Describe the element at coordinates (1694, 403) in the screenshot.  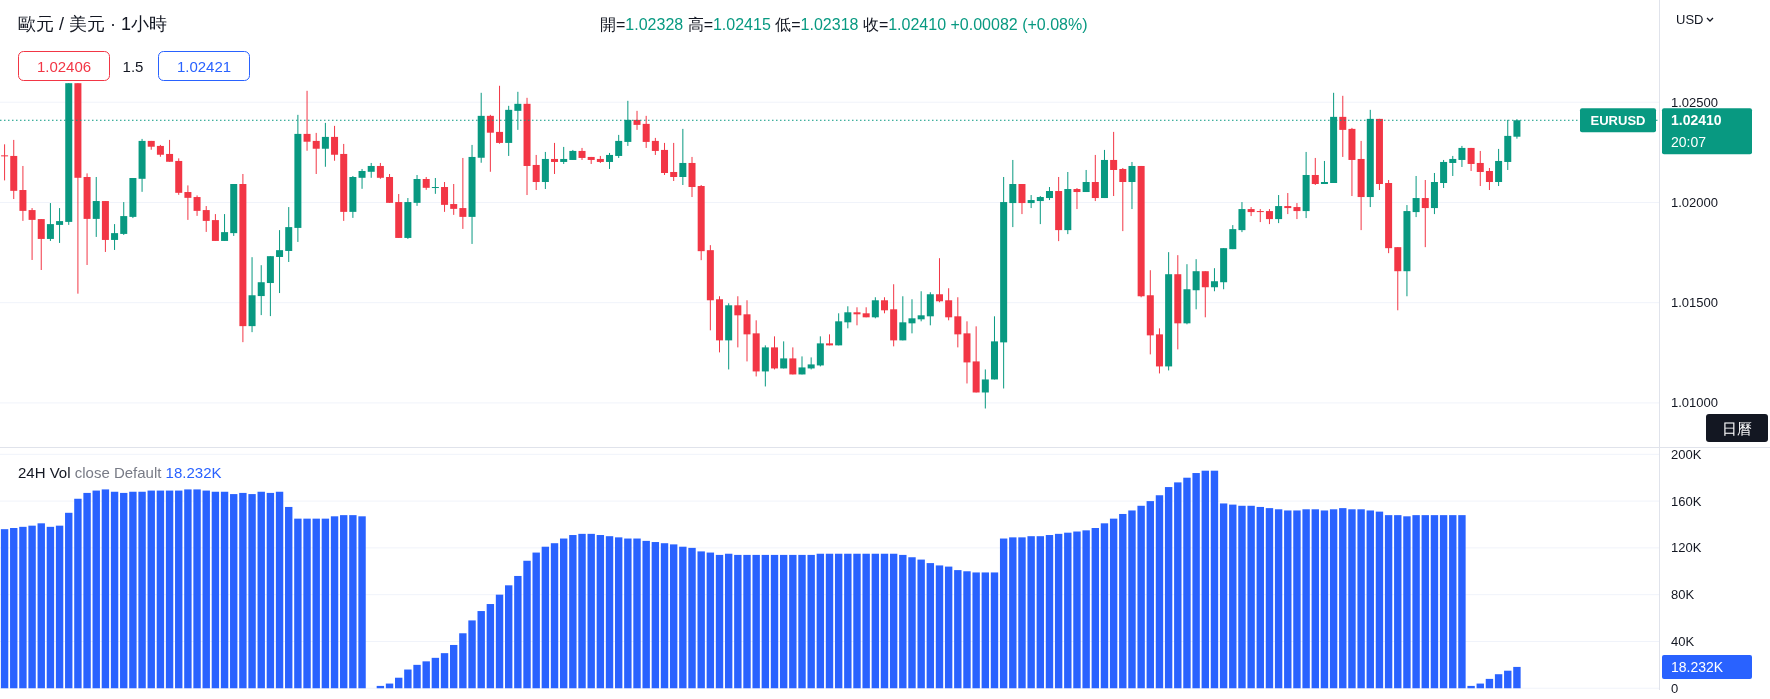
I see `y-tick-label: 1.01000` at that location.